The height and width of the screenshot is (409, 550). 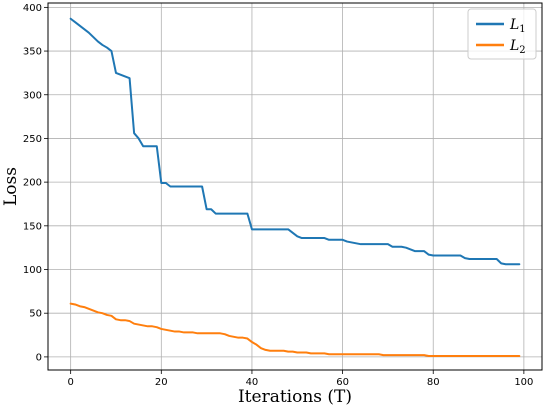 What do you see at coordinates (11, 186) in the screenshot?
I see `y-axis-label: Loss` at bounding box center [11, 186].